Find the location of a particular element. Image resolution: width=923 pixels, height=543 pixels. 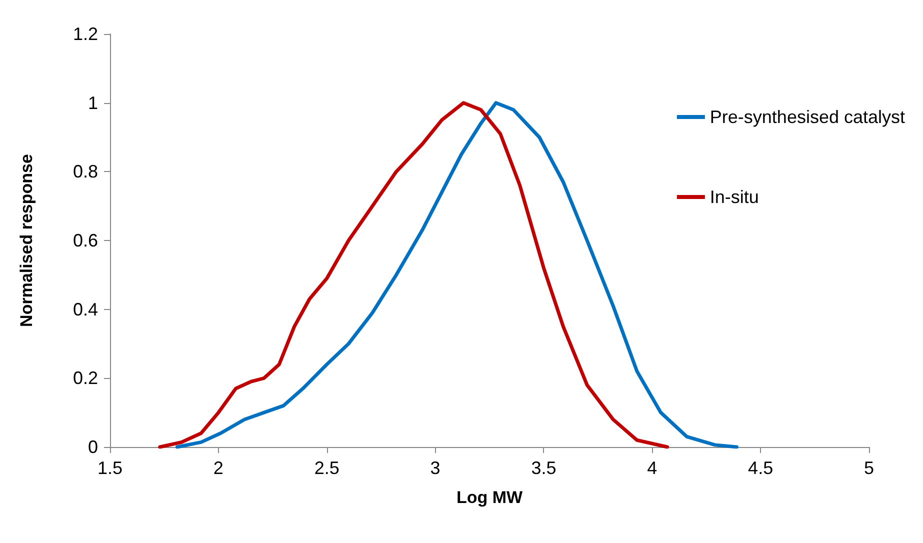

y-tick-label: 0.4 is located at coordinates (85, 309).